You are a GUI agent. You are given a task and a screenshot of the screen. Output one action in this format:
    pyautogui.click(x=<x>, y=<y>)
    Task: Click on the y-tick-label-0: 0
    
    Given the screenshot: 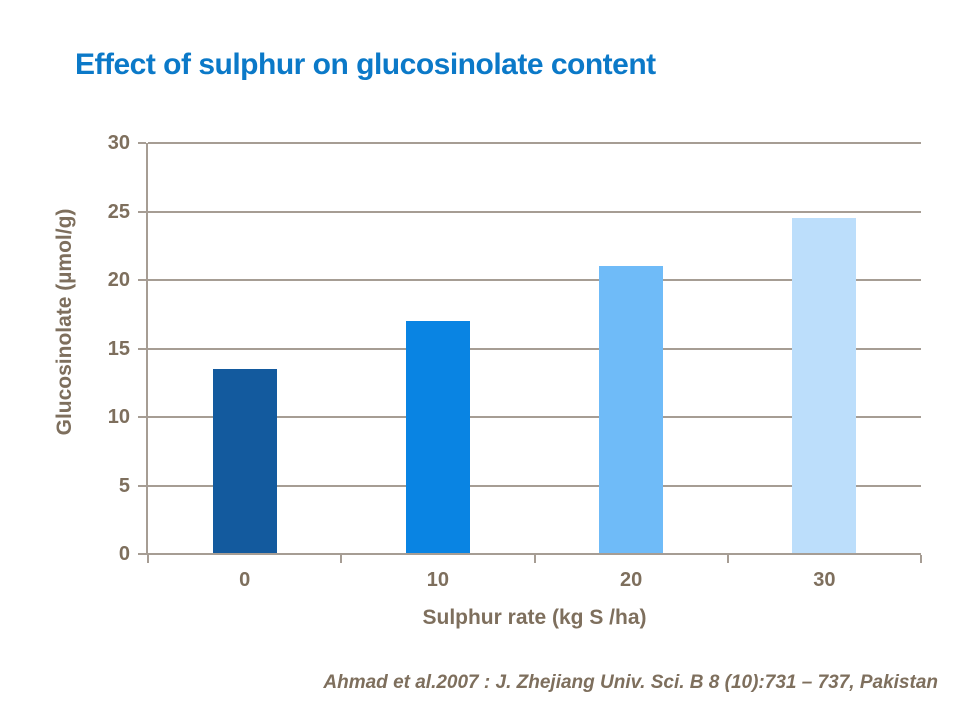 What is the action you would take?
    pyautogui.click(x=124, y=554)
    